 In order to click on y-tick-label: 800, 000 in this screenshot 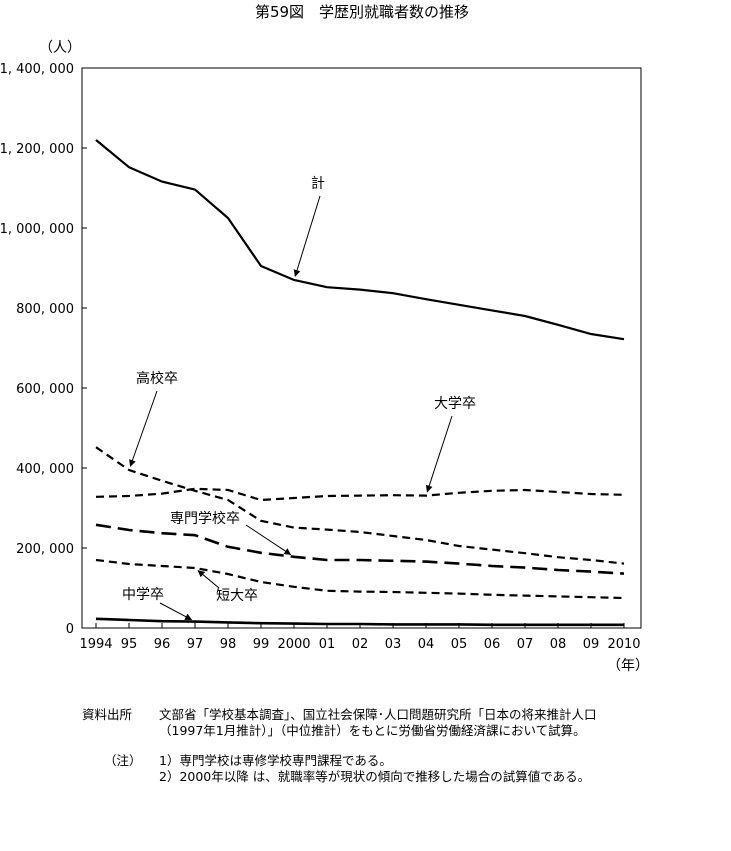, I will do `click(45, 309)`.